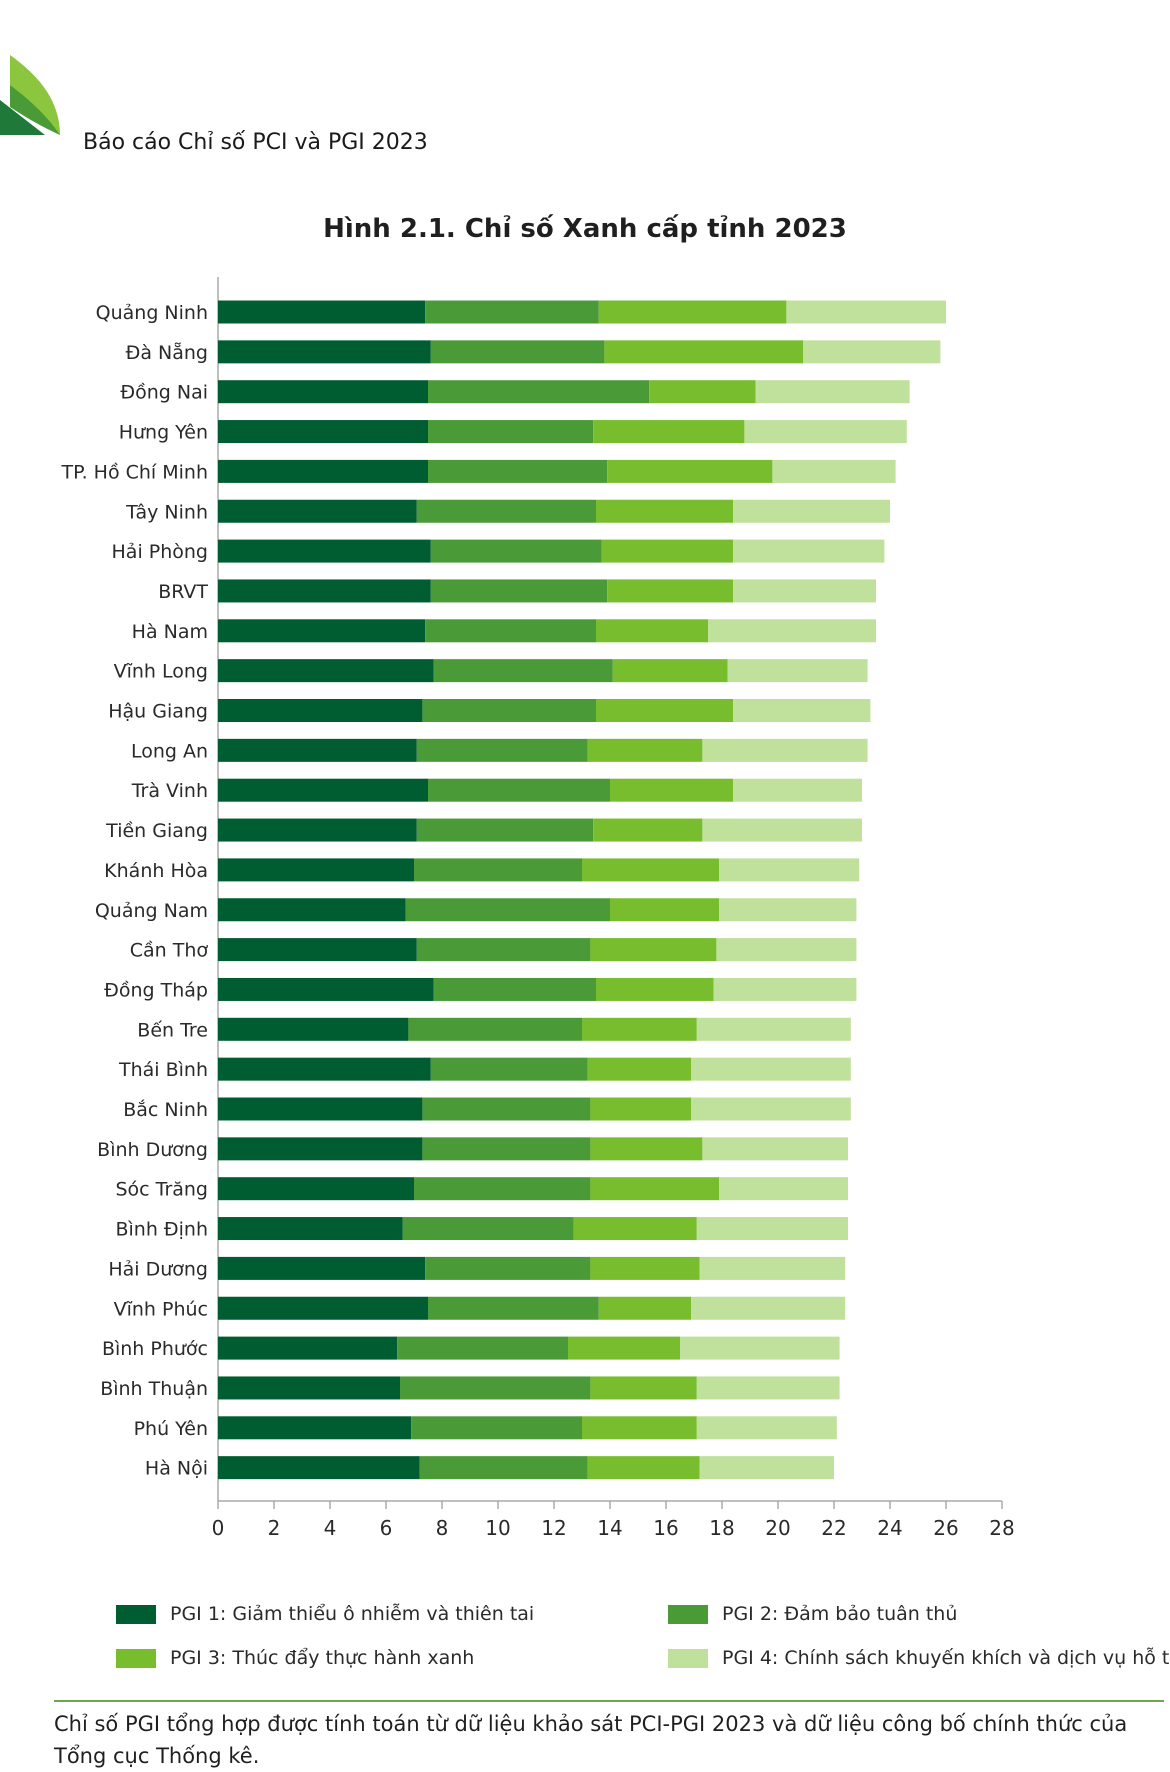  Describe the element at coordinates (1001, 1528) in the screenshot. I see `x-tick-label: 28` at that location.